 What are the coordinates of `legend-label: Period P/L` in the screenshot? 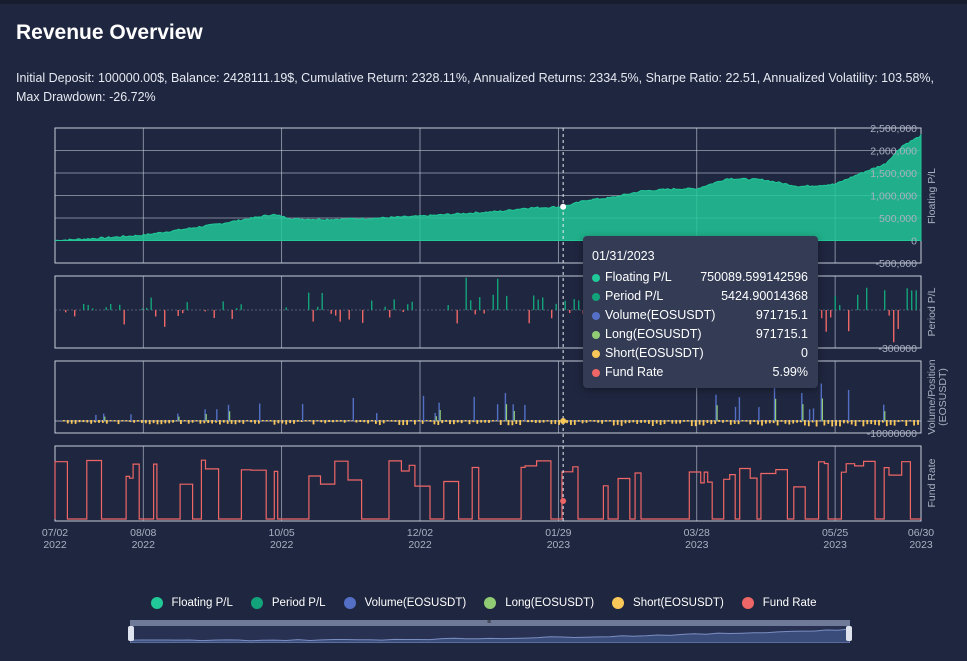 It's located at (298, 603).